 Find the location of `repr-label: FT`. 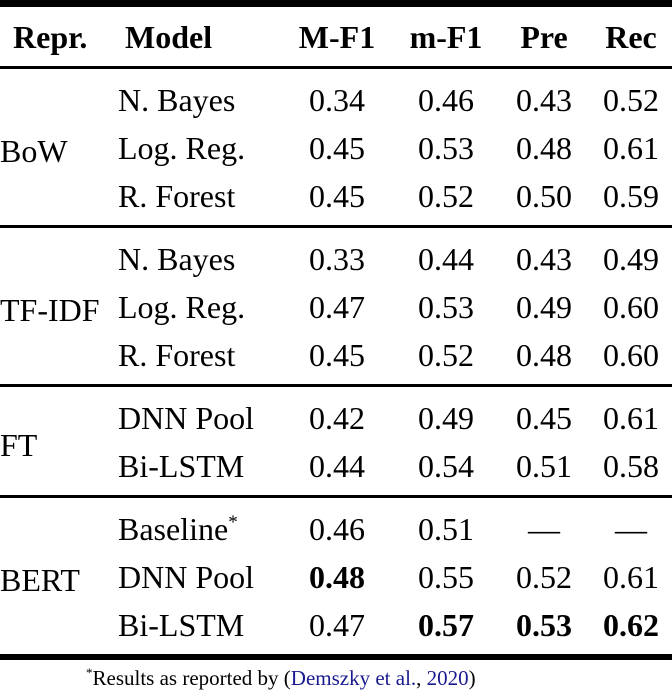

repr-label: FT is located at coordinates (19, 444).